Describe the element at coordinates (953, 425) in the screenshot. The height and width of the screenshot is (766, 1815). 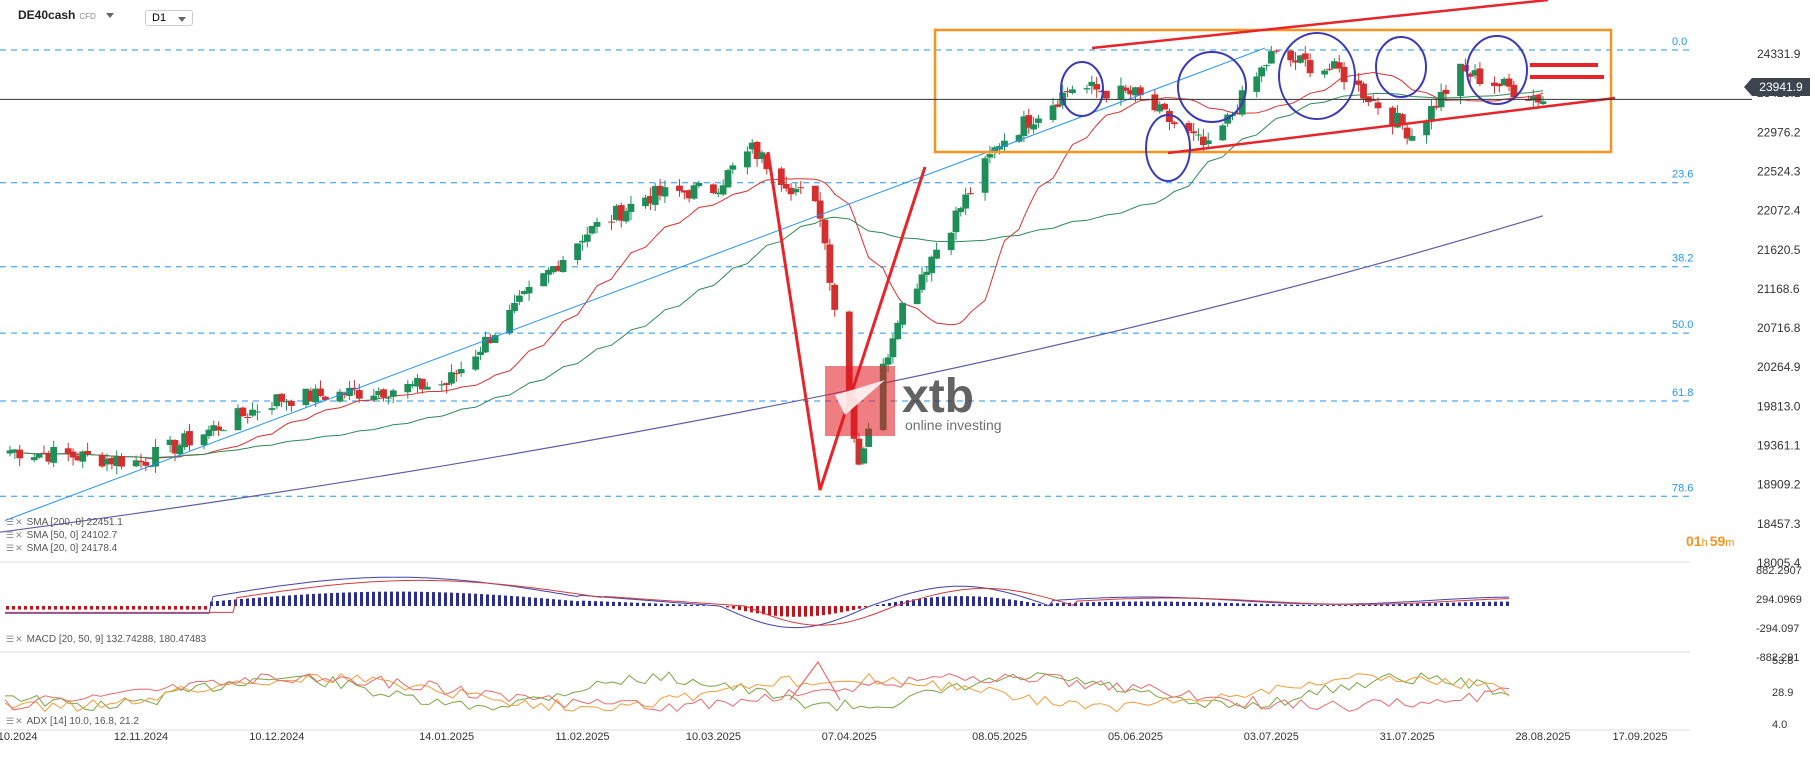
I see `watermark-tagline: online investing` at that location.